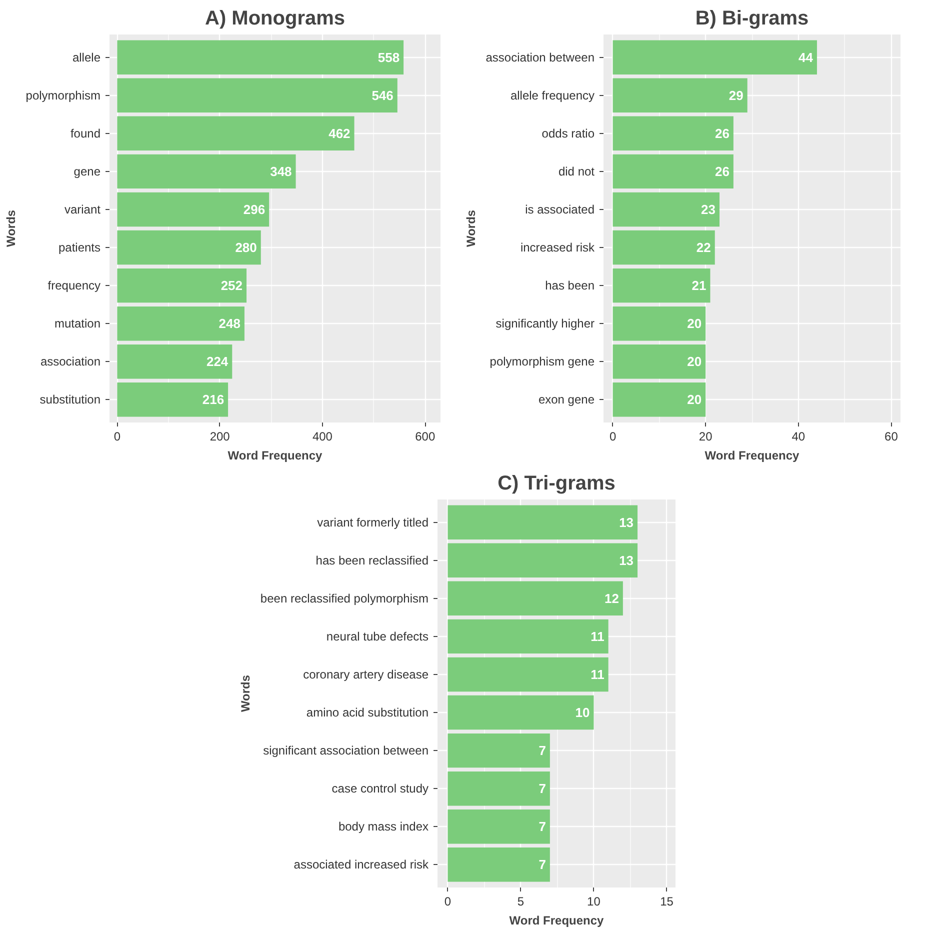 Image resolution: width=933 pixels, height=949 pixels. What do you see at coordinates (220, 437) in the screenshot?
I see `x-tick-label: 200` at bounding box center [220, 437].